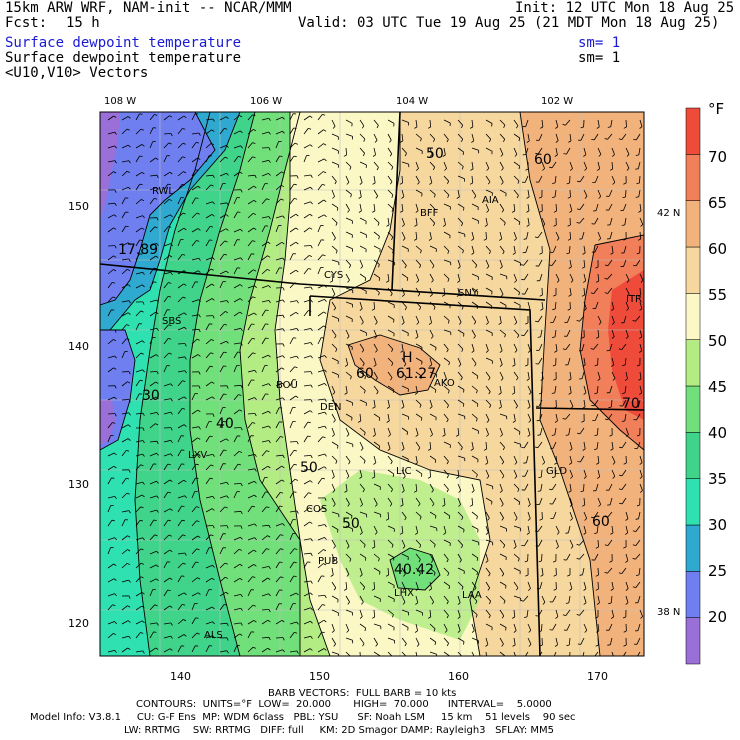  Describe the element at coordinates (331, 407) in the screenshot. I see `station-label: DEN` at that location.